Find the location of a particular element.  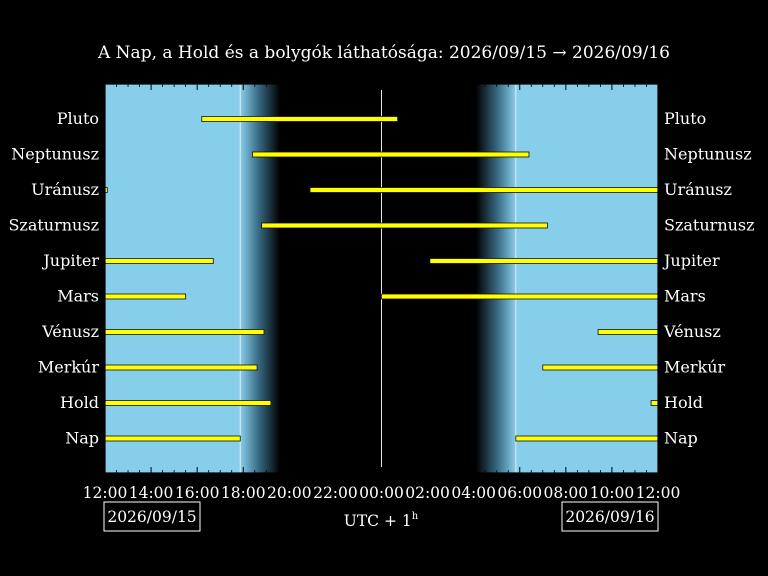

row-label-right-szaturnusz: Szaturnusz is located at coordinates (709, 225).